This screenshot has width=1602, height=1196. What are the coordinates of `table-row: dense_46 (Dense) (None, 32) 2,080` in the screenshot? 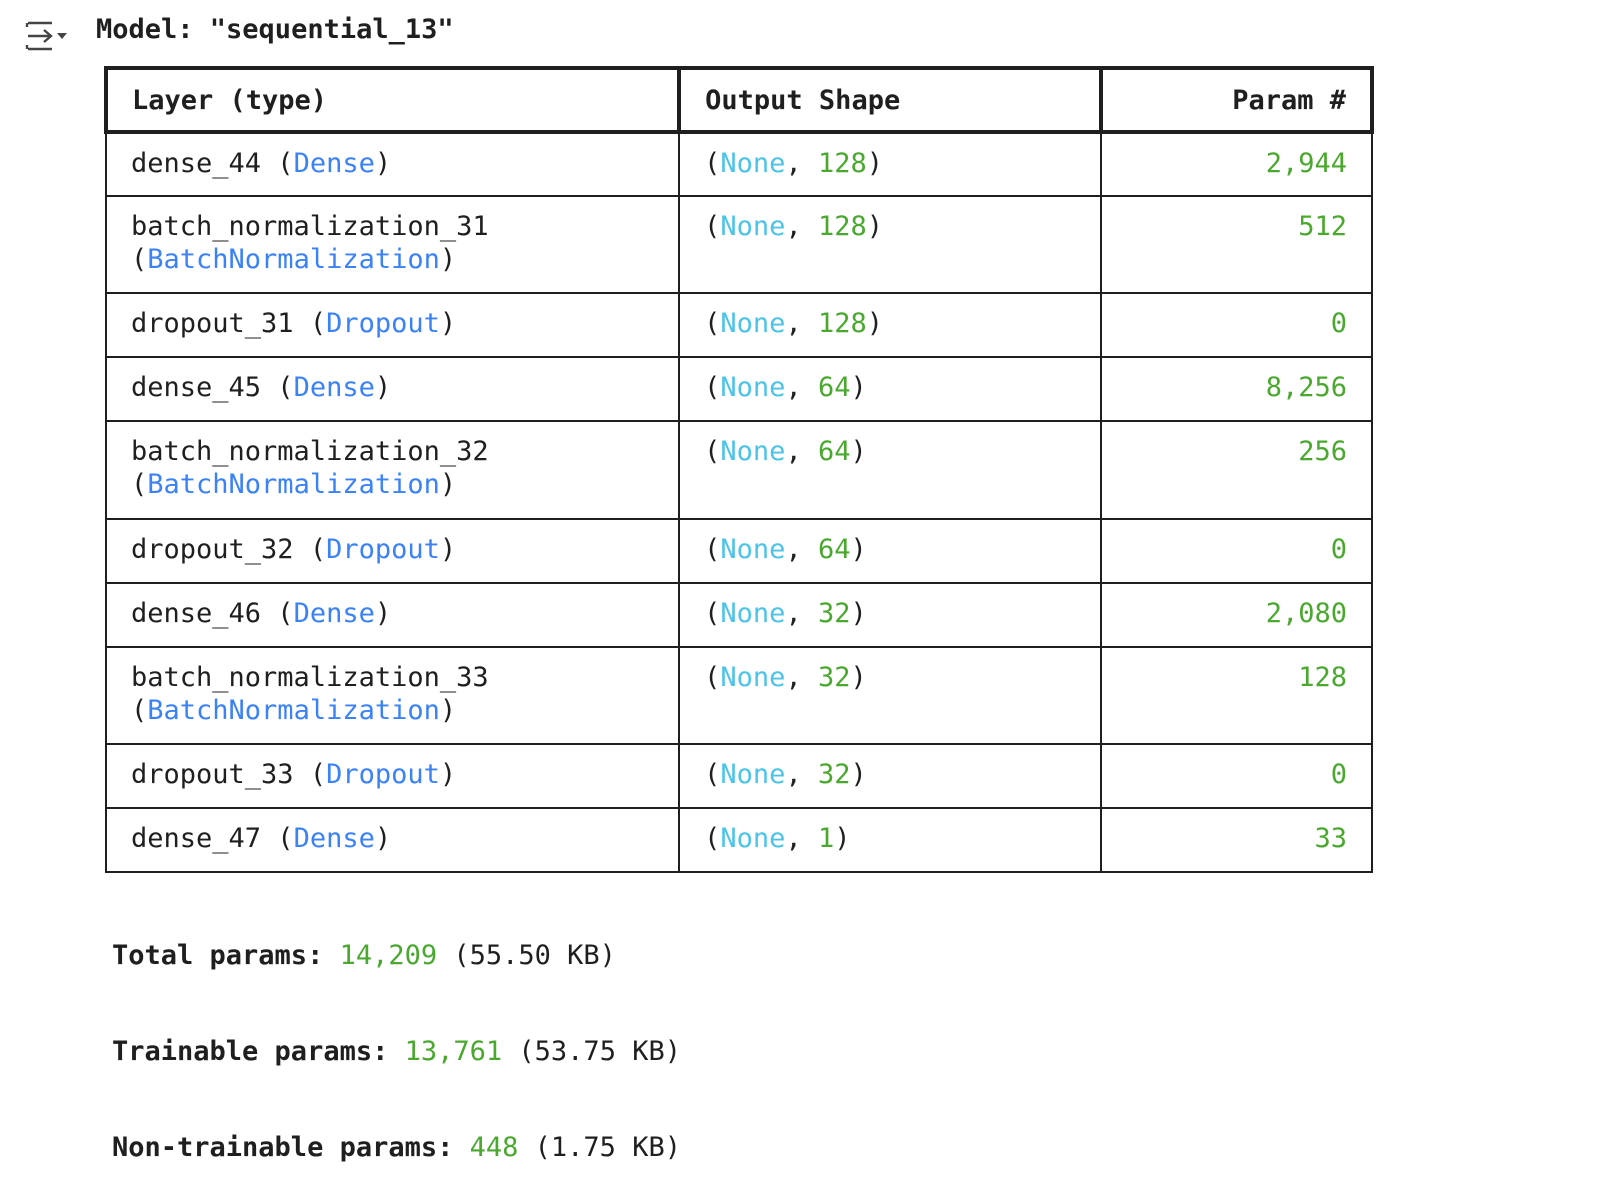 It's located at (738, 614).